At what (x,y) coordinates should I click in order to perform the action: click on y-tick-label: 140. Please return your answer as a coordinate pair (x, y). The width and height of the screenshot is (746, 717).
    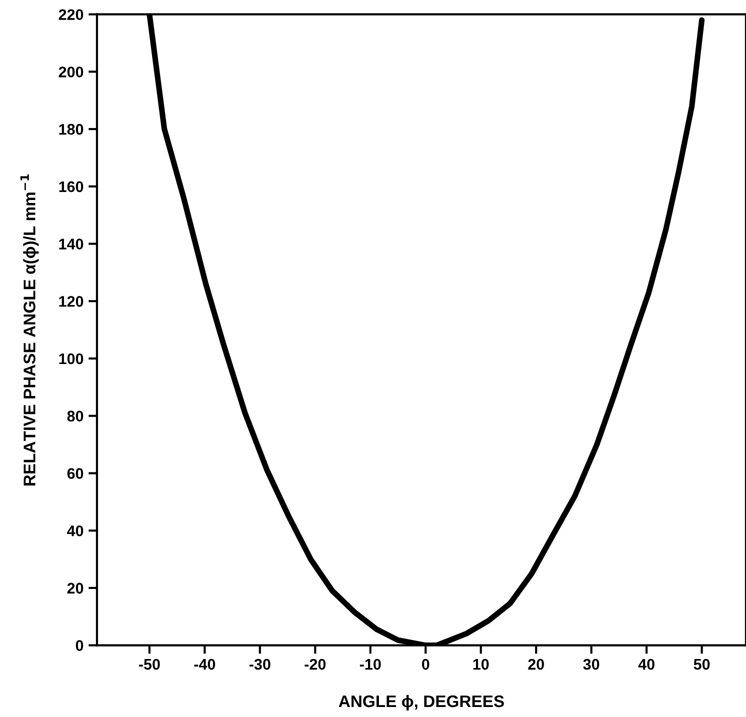
    Looking at the image, I should click on (71, 244).